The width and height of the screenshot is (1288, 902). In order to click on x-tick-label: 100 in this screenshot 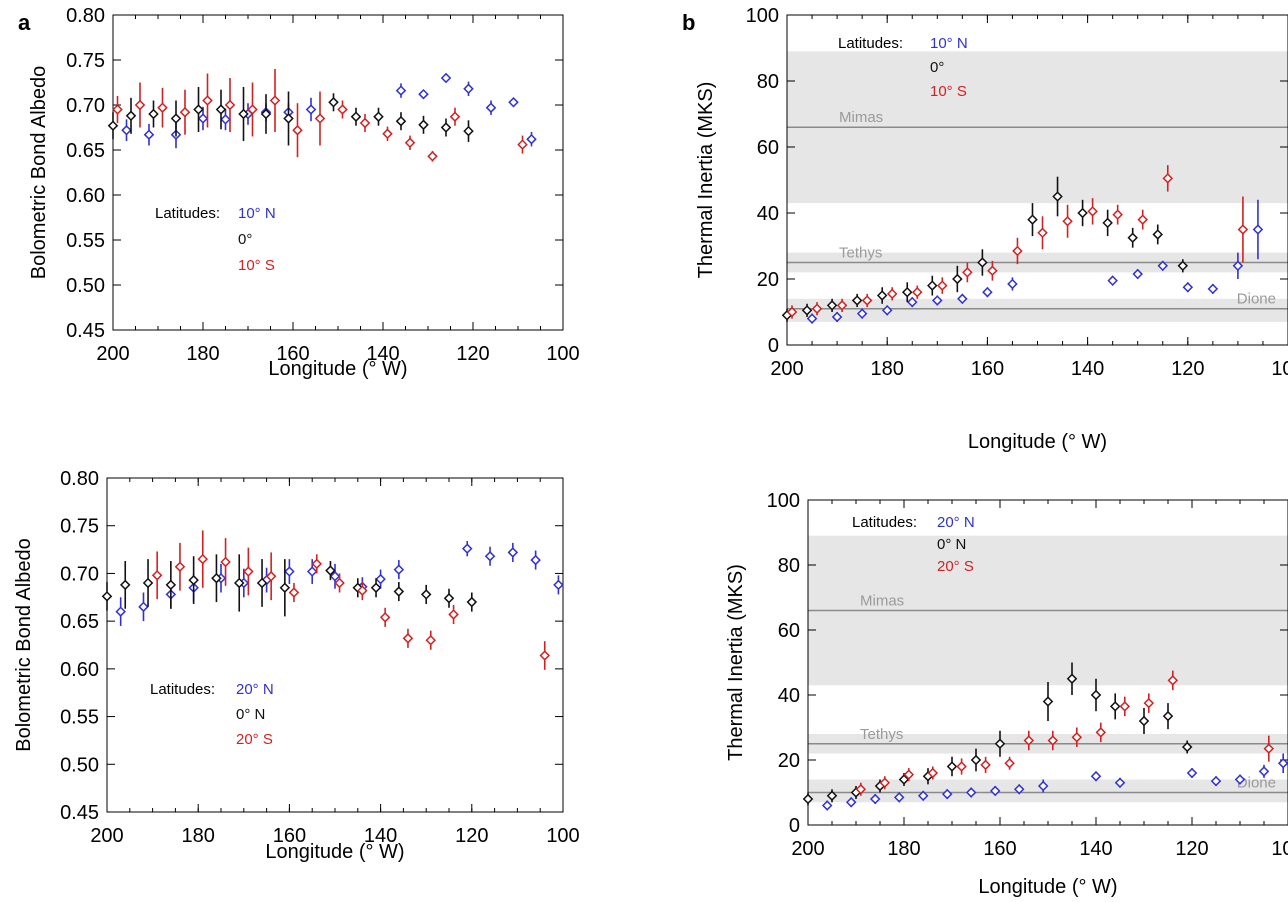, I will do `click(1279, 369)`.